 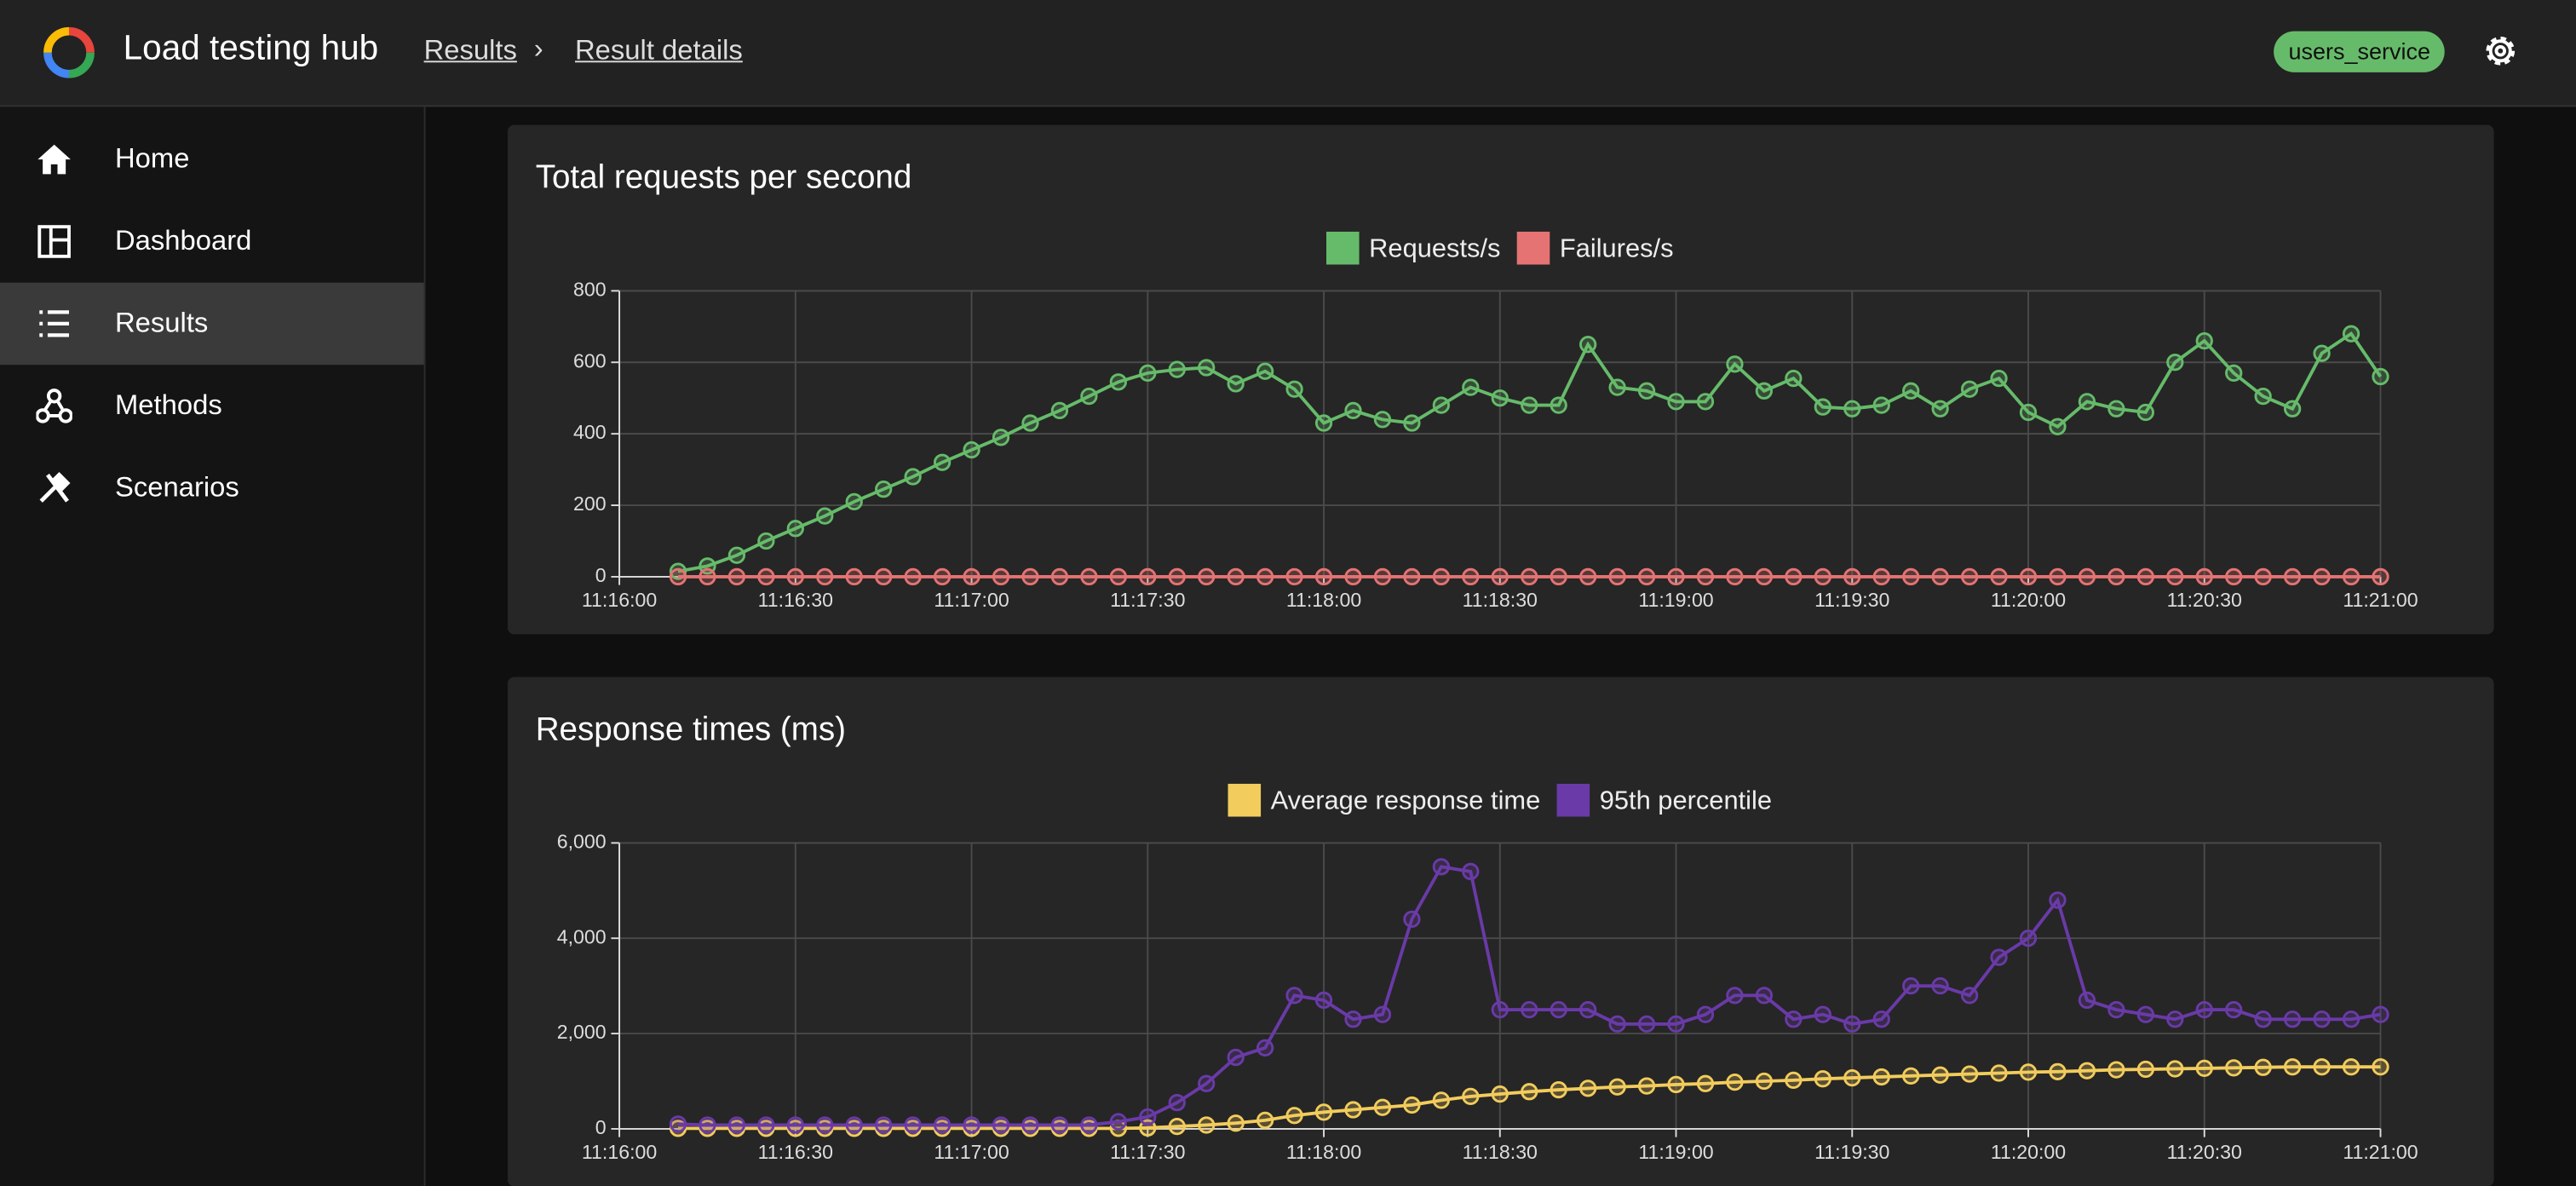 I want to click on nav-results: Results, so click(x=212, y=324).